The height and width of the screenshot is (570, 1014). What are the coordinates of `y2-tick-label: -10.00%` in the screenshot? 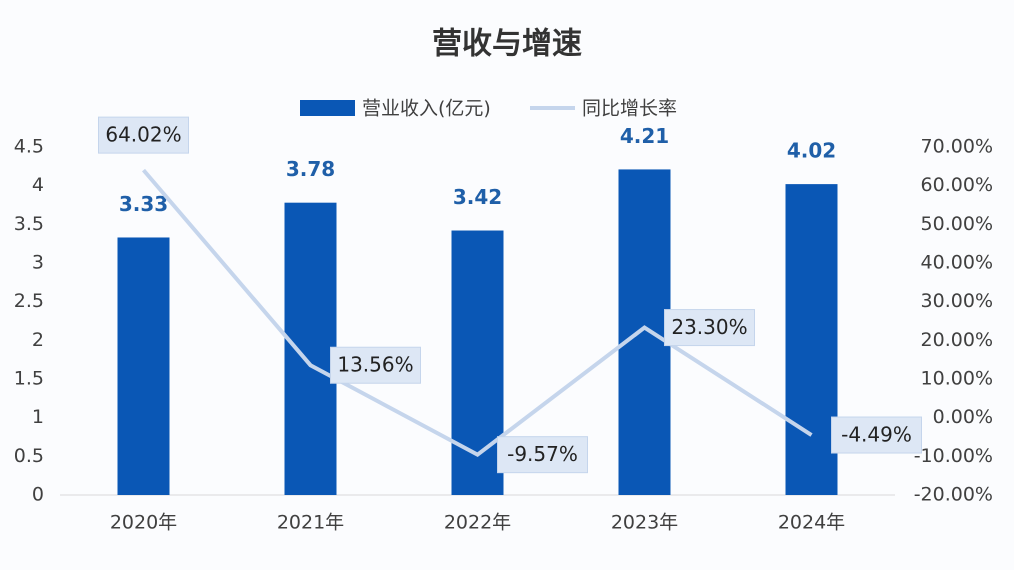 It's located at (953, 456).